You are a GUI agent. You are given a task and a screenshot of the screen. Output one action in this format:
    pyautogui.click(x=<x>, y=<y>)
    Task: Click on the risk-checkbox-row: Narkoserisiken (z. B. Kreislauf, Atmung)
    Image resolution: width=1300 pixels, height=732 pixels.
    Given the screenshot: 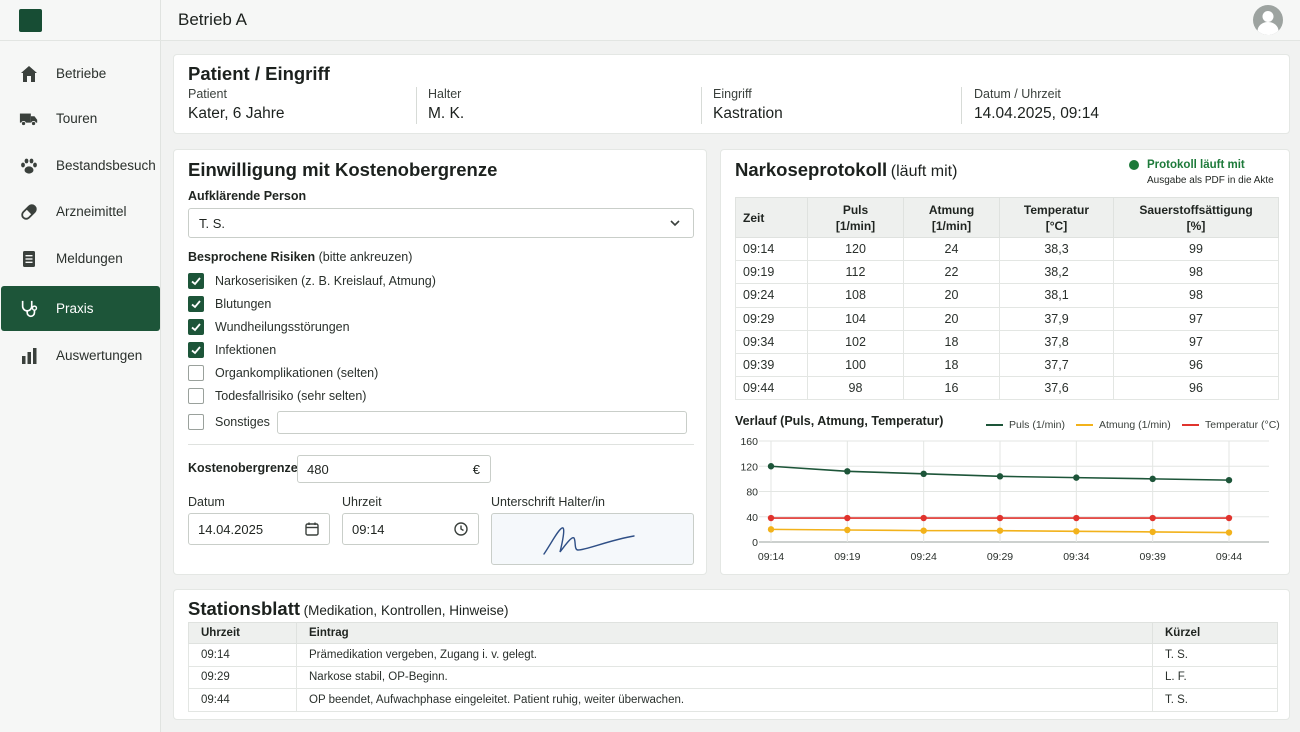 What is the action you would take?
    pyautogui.click(x=312, y=281)
    